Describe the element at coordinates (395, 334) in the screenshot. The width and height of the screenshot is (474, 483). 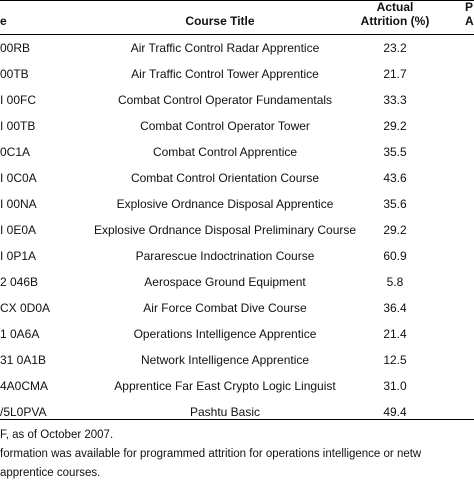
I see `attrition-cell: 21.4` at that location.